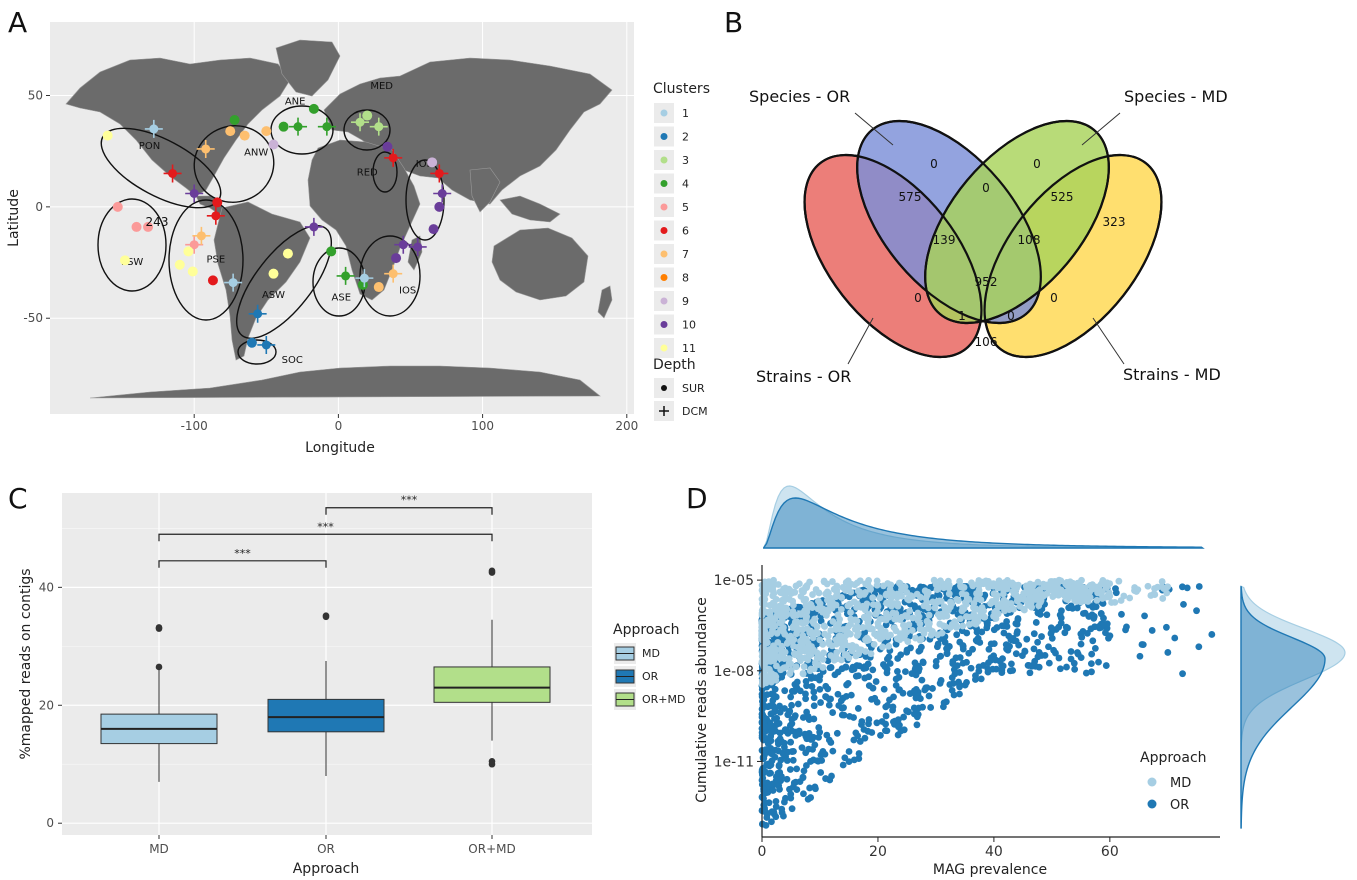  What do you see at coordinates (685, 137) in the screenshot?
I see `cluster-key-label: 2` at bounding box center [685, 137].